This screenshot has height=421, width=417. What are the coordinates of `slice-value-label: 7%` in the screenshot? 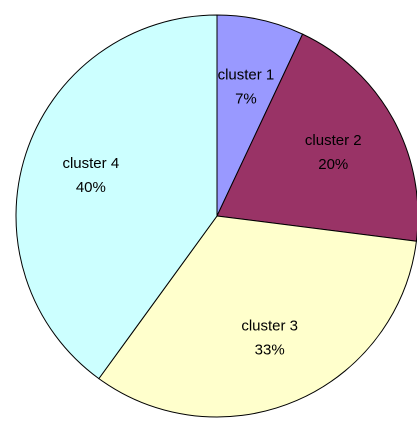 It's located at (246, 99).